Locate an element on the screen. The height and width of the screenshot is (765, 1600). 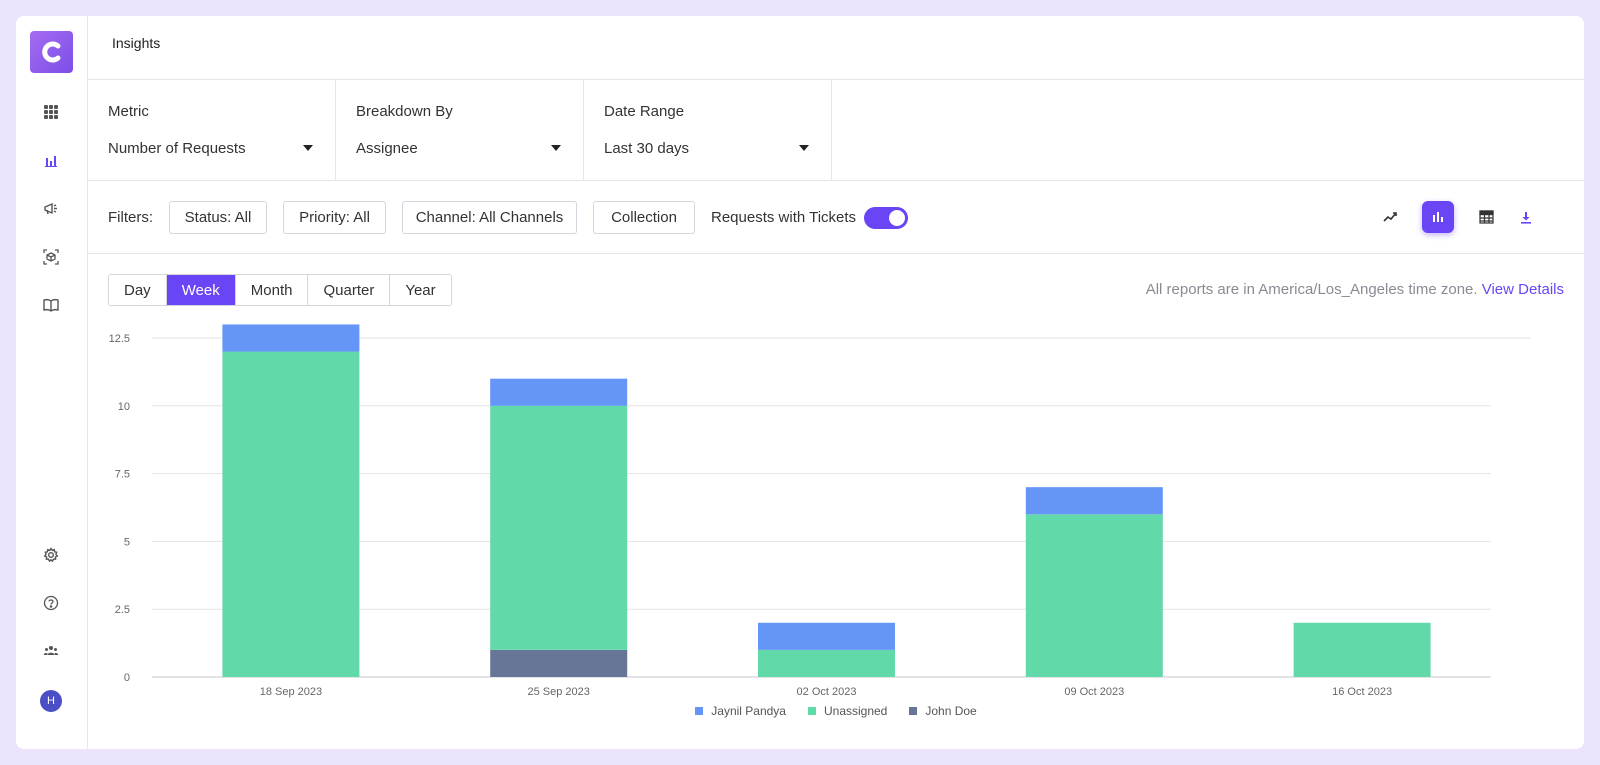
view-details-link: View Details is located at coordinates (1522, 289).